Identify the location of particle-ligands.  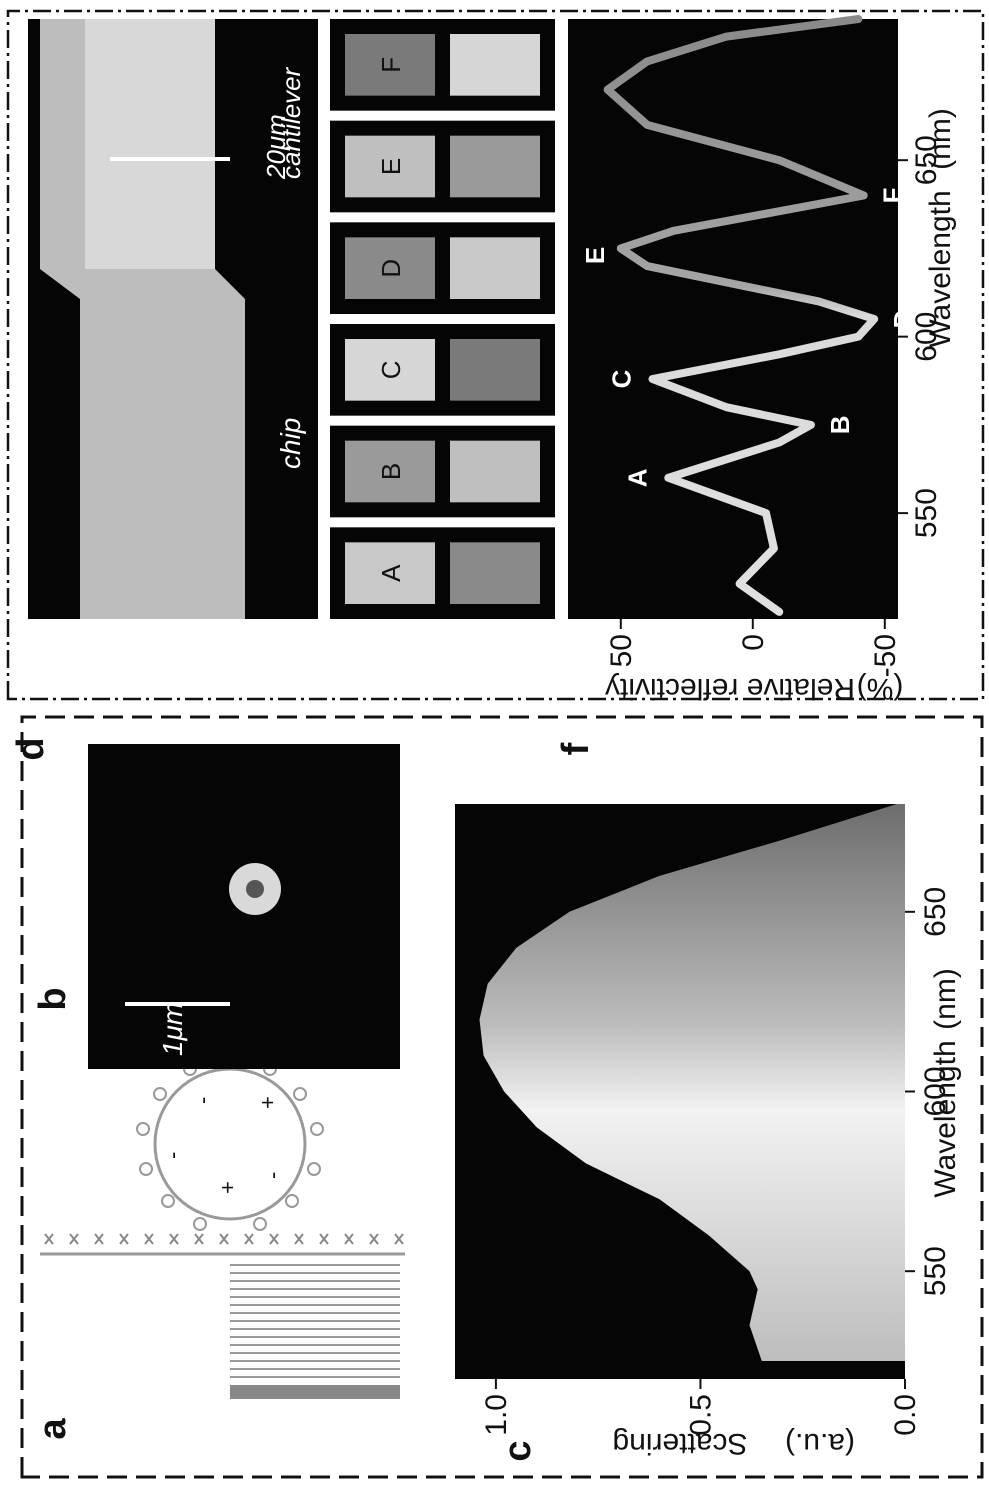
(230, 1141).